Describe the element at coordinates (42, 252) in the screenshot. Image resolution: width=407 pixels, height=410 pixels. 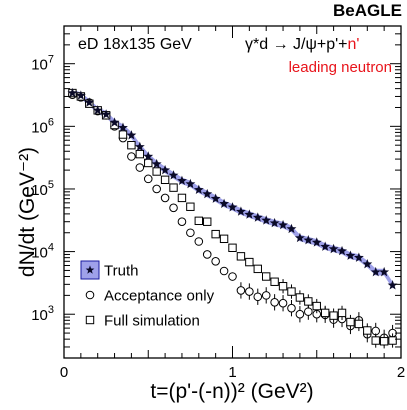
I see `y-tick-label: 10⁴` at that location.